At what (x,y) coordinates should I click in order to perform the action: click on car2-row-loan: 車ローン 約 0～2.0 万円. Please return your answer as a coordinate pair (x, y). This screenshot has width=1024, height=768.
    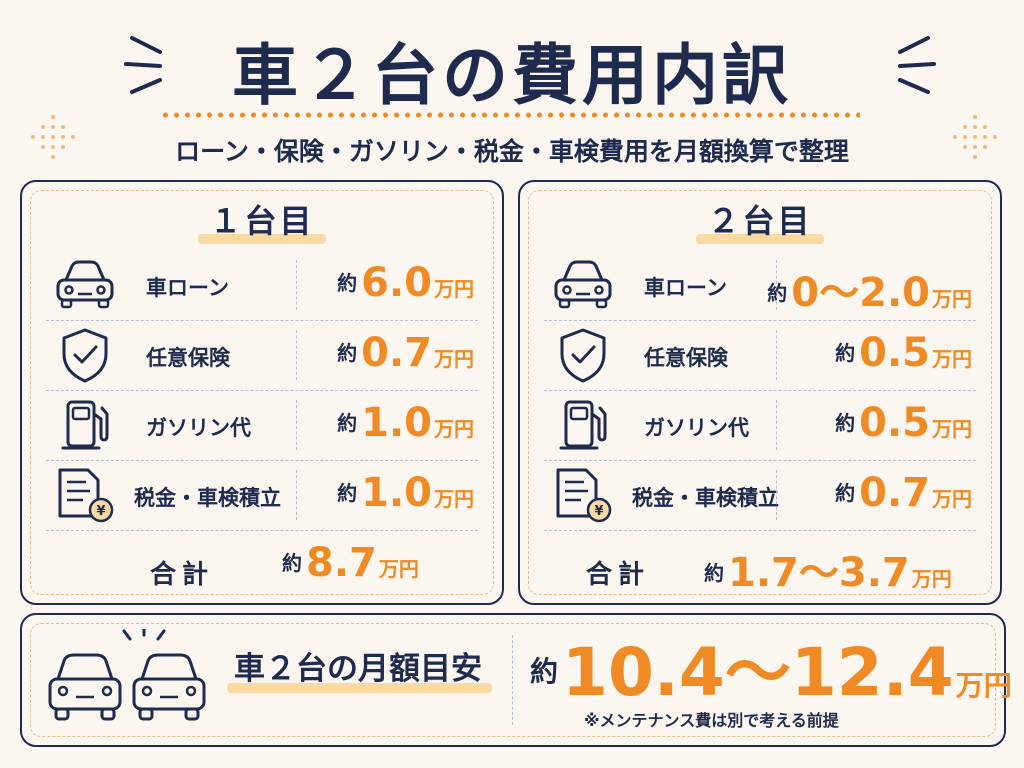
    Looking at the image, I should click on (760, 285).